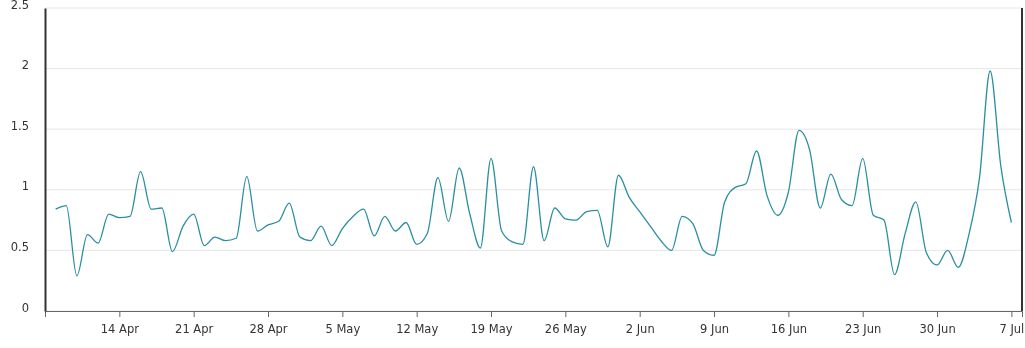 This screenshot has height=348, width=1025. Describe the element at coordinates (343, 329) in the screenshot. I see `x-tick-label: 5 May` at that location.